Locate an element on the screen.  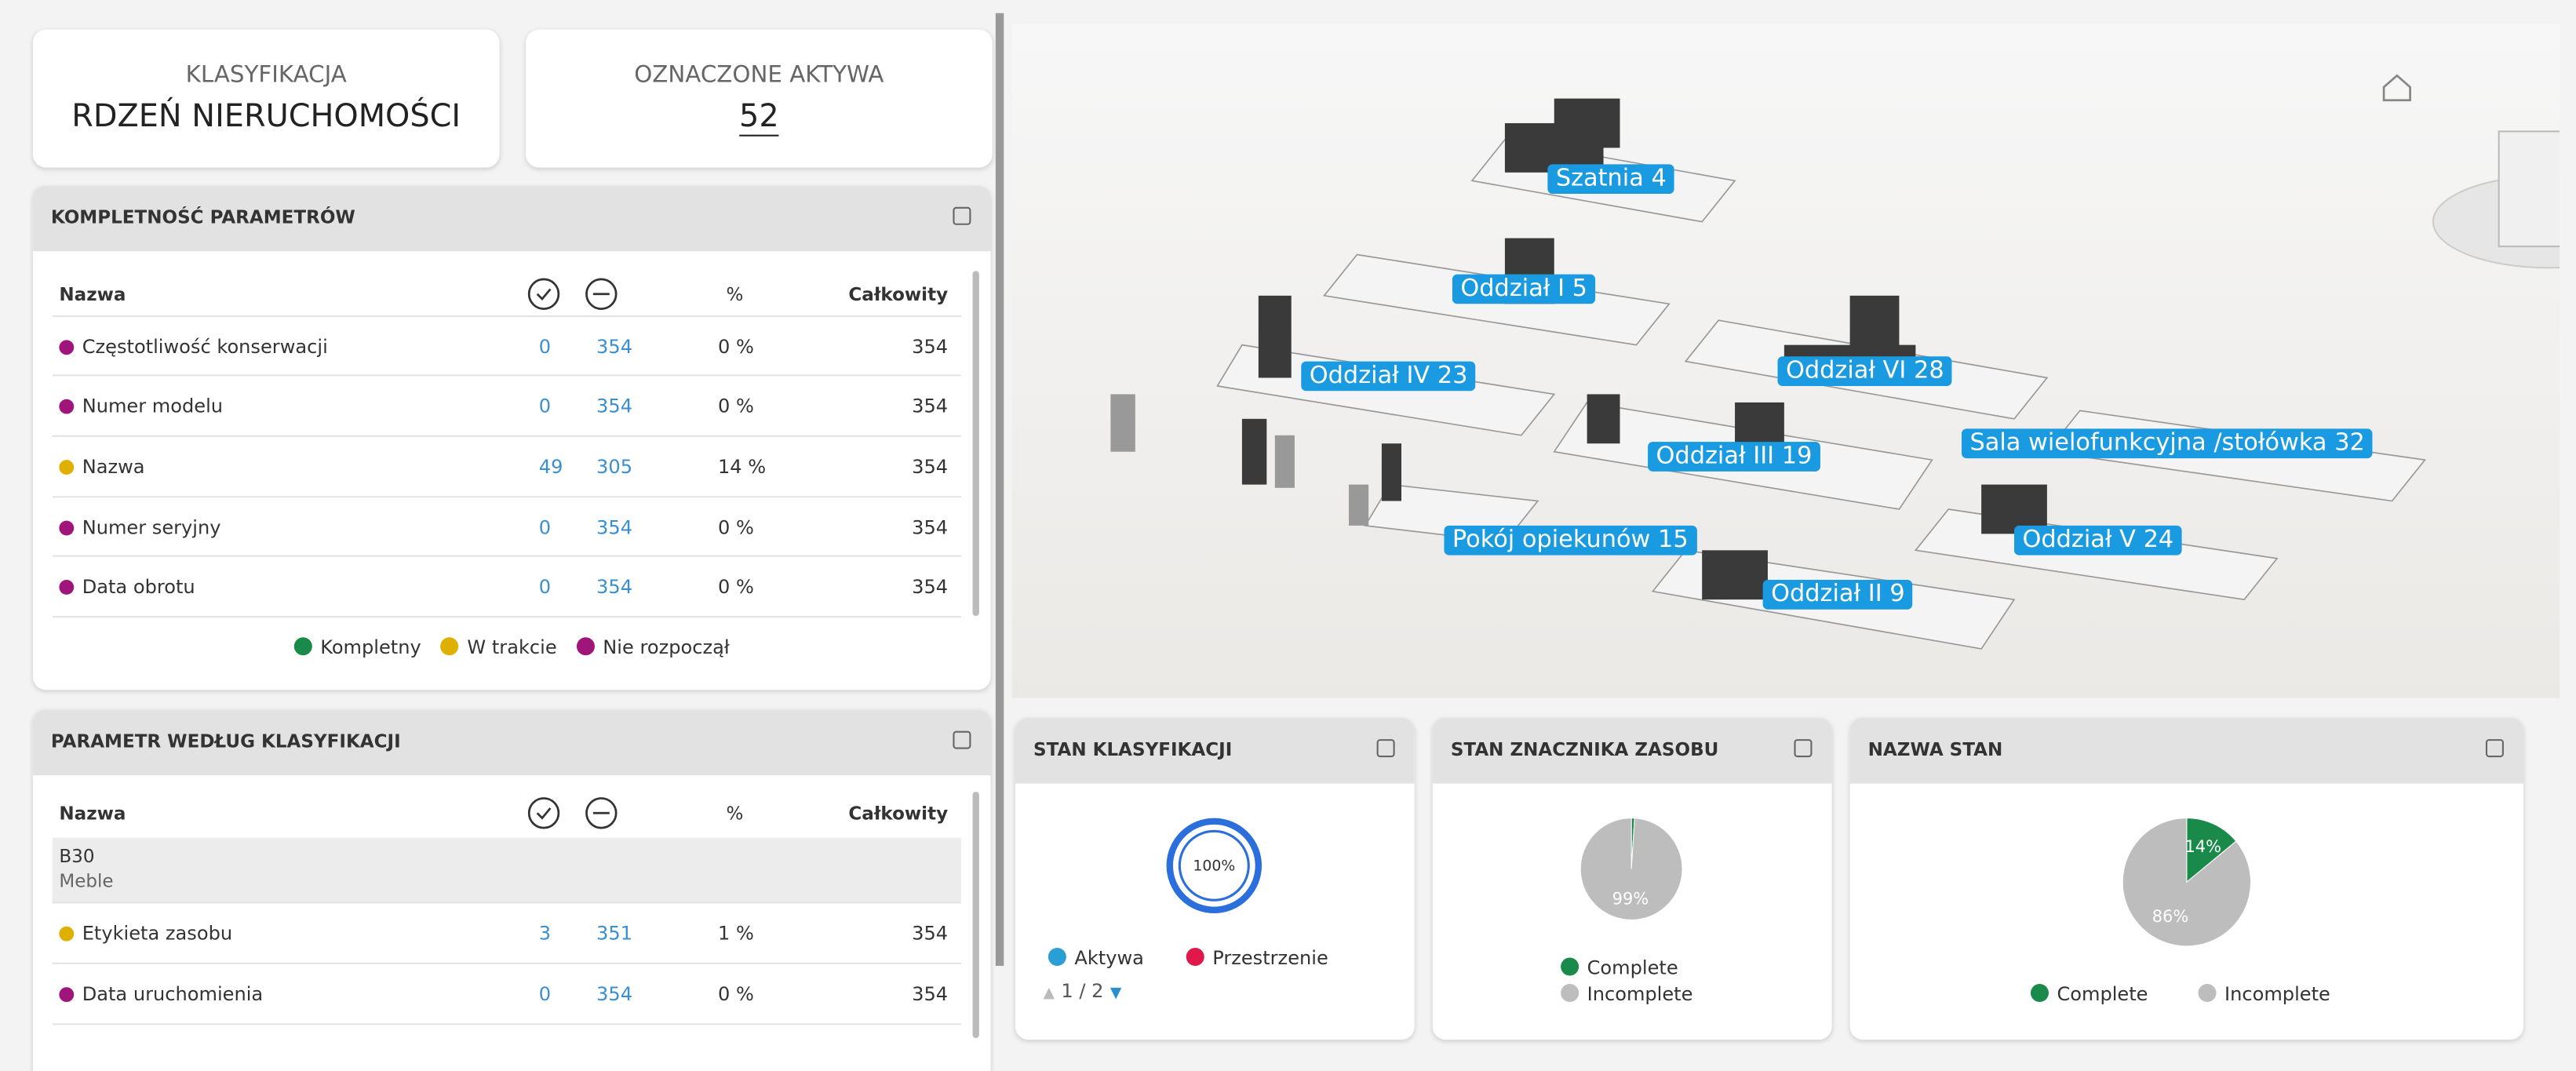
row-name: Numer seryjny is located at coordinates (140, 527).